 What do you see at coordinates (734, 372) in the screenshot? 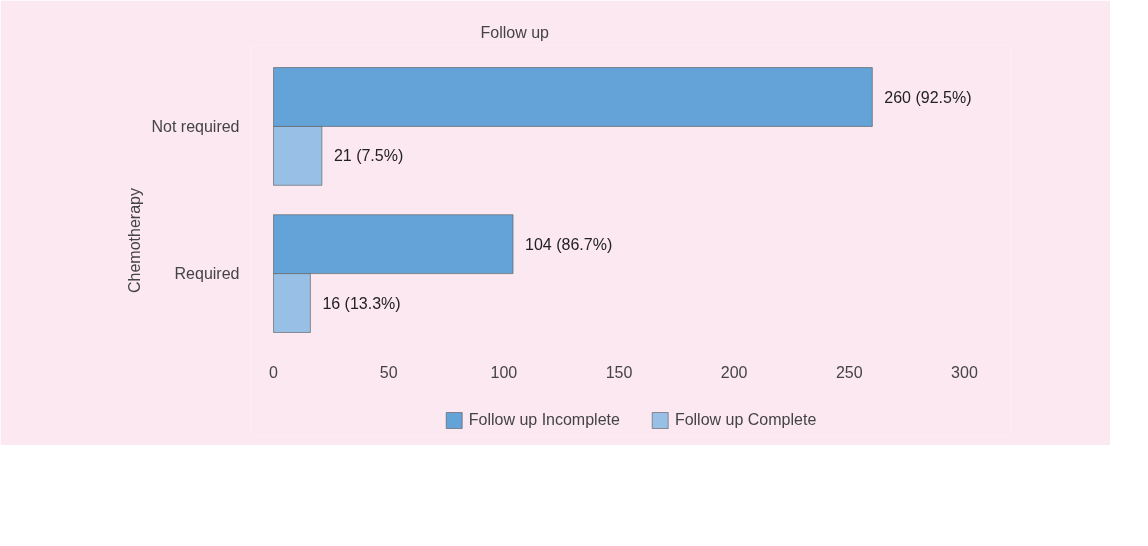
I see `x-tick-label: 200` at bounding box center [734, 372].